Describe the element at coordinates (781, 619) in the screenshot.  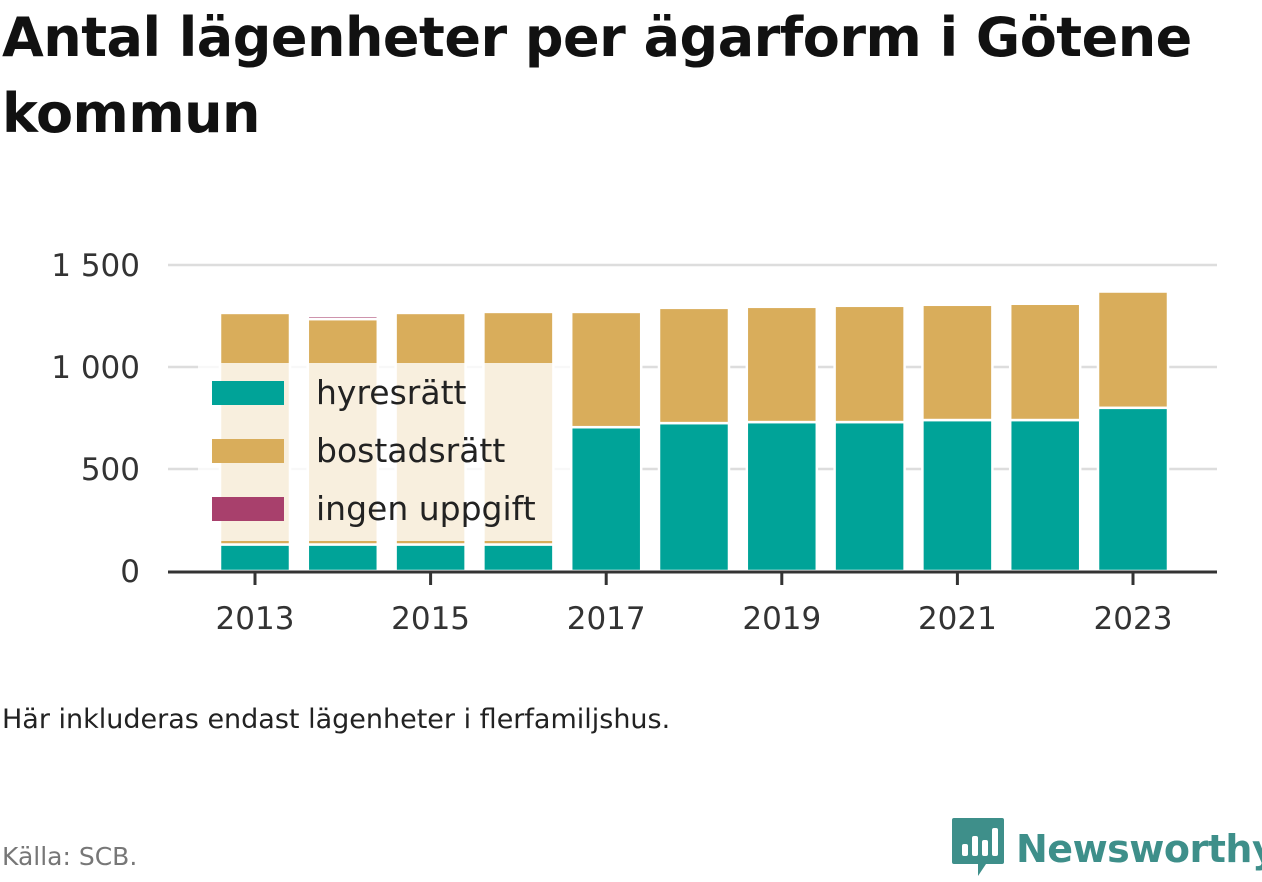
I see `x-tick-label: 2019` at that location.